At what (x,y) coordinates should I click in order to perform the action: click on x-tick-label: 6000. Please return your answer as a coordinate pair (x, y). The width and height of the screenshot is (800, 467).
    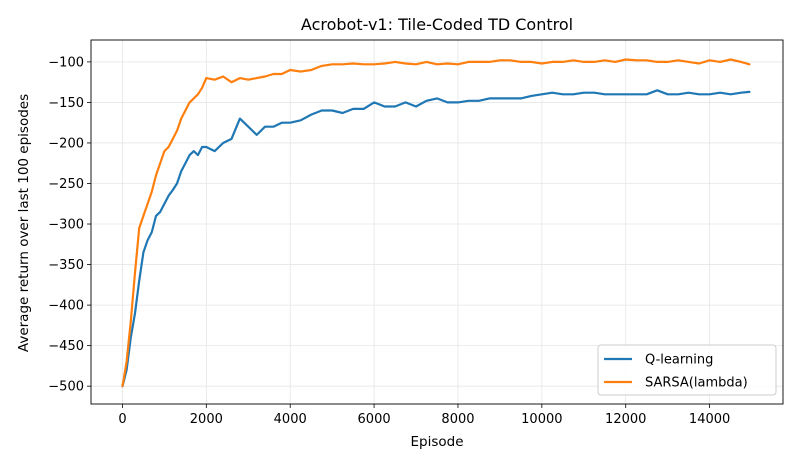
    Looking at the image, I should click on (374, 419).